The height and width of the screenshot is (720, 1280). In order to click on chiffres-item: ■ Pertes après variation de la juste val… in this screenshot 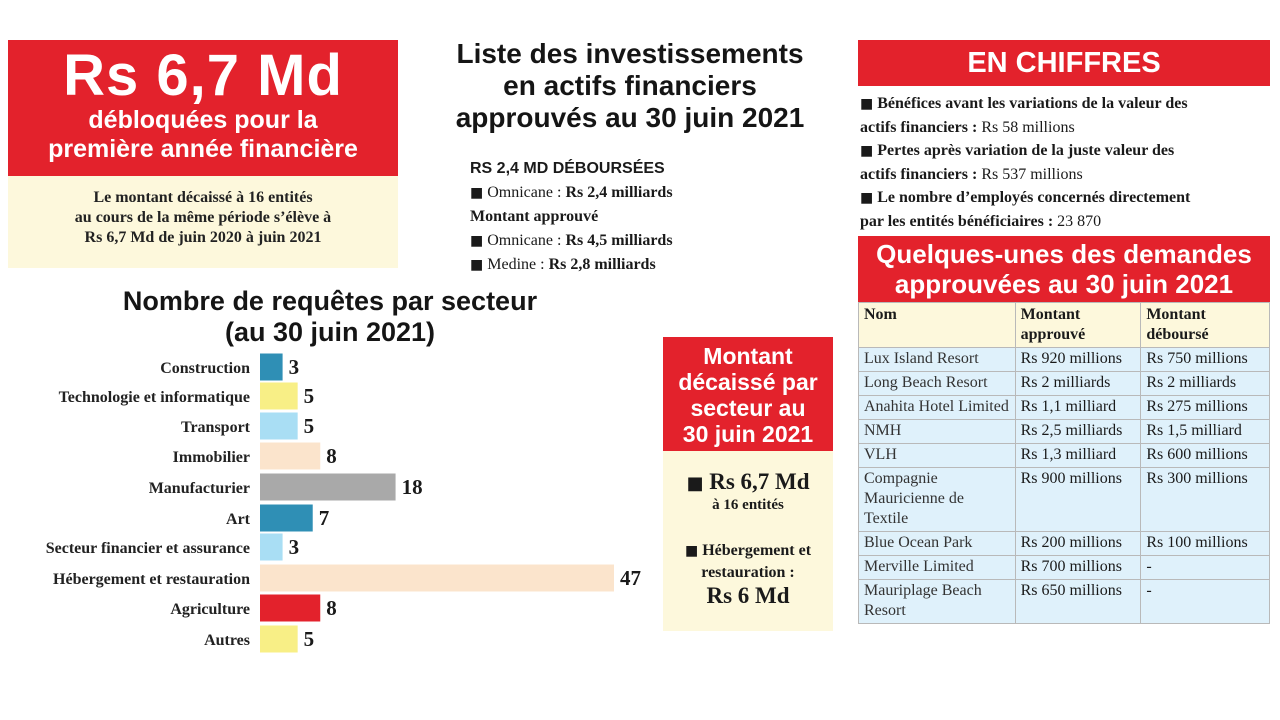, I will do `click(1066, 162)`.